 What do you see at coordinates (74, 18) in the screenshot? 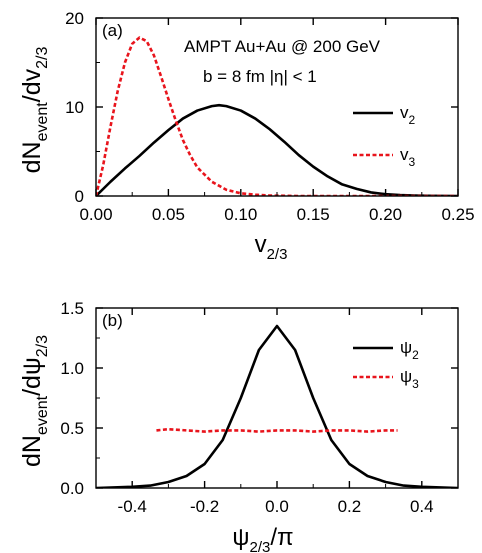
I see `y-tick-label: 20` at bounding box center [74, 18].